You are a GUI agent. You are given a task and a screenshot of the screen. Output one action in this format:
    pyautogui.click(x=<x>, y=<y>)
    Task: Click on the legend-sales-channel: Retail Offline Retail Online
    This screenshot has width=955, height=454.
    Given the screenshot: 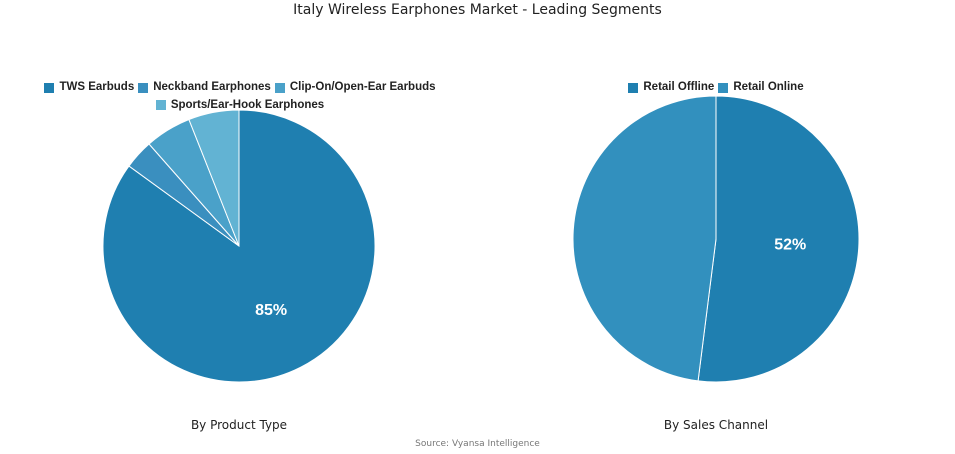 What is the action you would take?
    pyautogui.click(x=716, y=89)
    